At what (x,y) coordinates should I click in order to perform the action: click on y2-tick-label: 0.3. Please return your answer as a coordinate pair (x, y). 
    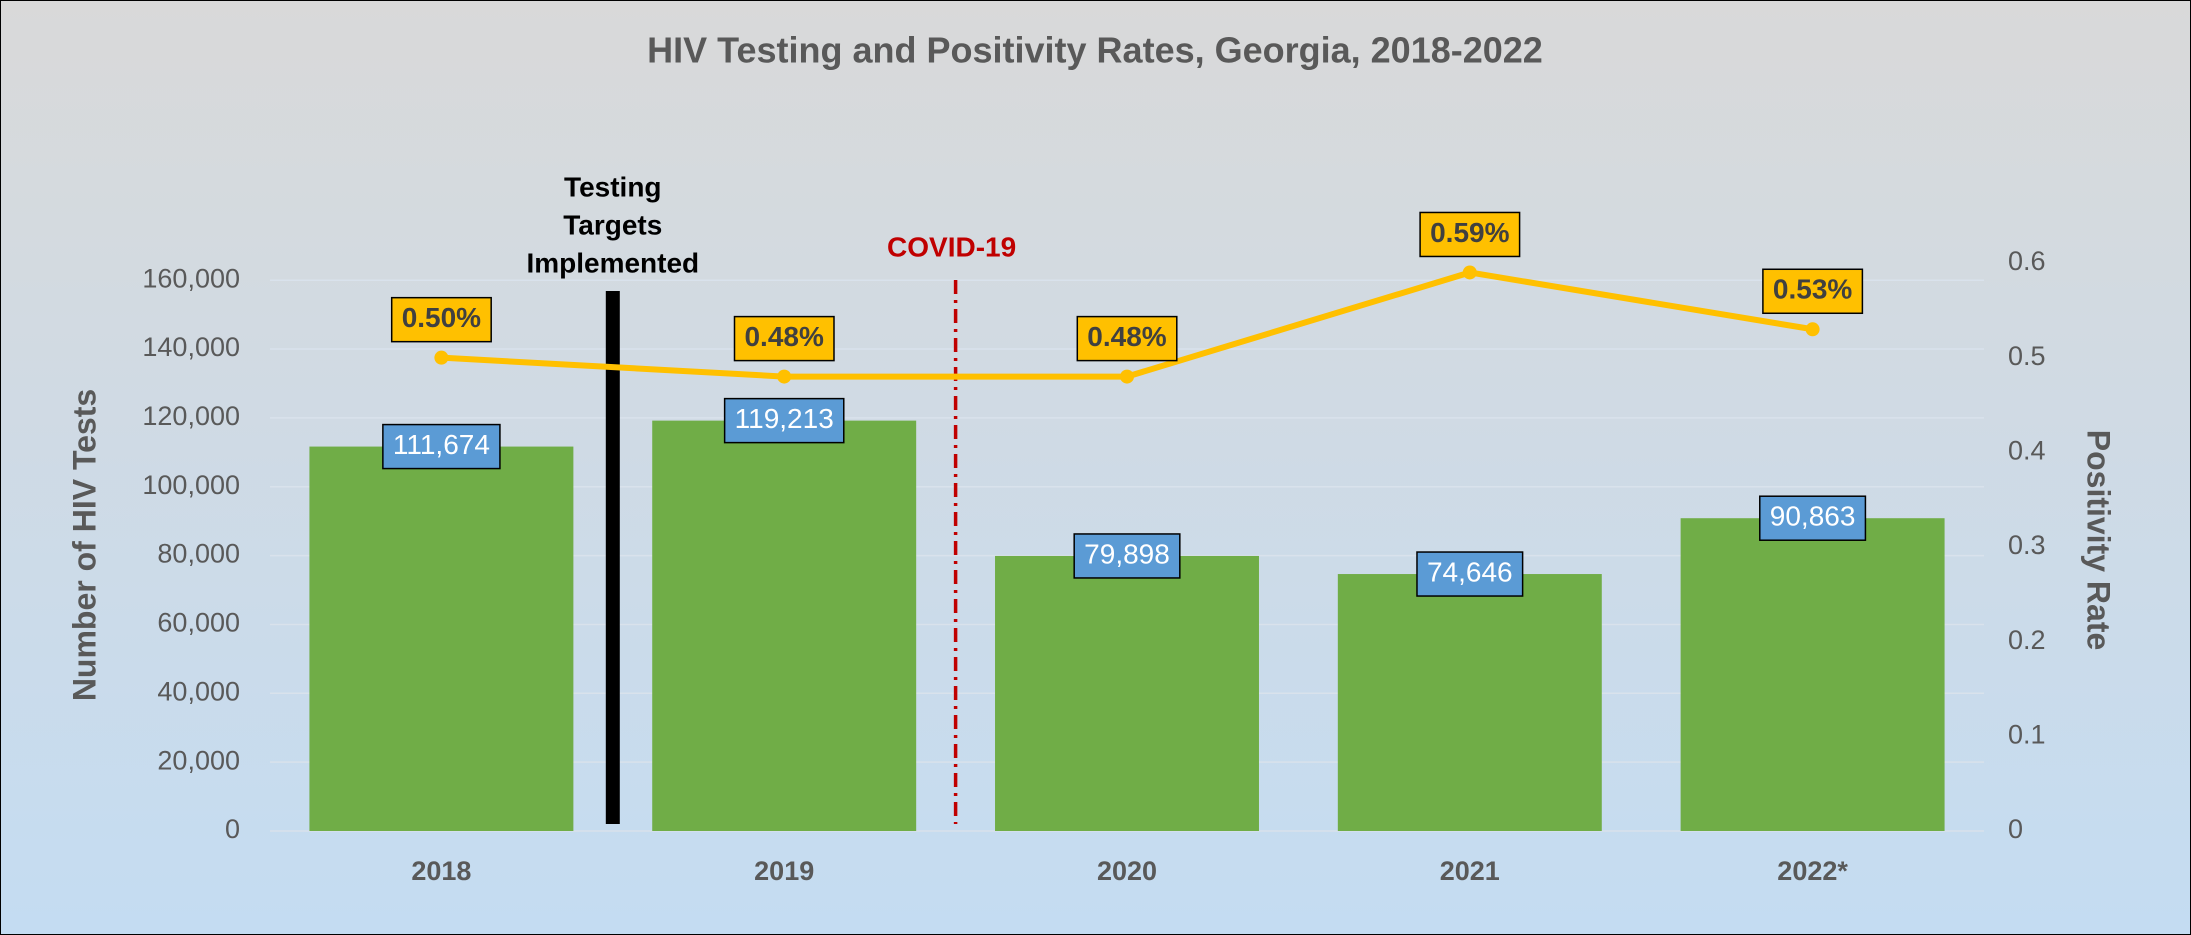
    Looking at the image, I should click on (2027, 545).